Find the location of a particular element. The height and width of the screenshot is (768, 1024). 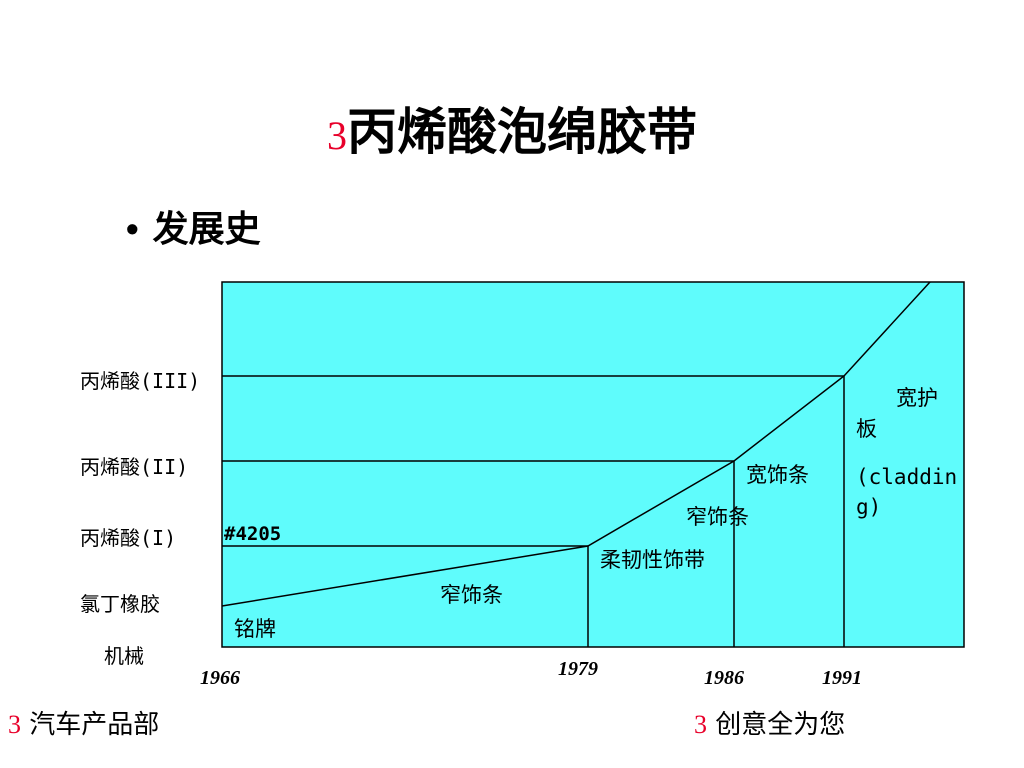

page-title: 3丙烯酸泡绵胶带 is located at coordinates (512, 128).